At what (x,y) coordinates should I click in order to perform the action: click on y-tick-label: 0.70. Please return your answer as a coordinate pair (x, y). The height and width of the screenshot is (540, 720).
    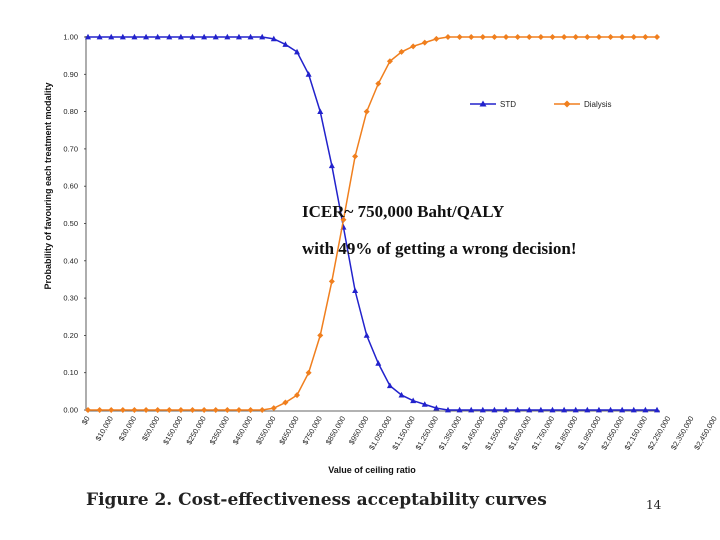
    Looking at the image, I should click on (70, 148).